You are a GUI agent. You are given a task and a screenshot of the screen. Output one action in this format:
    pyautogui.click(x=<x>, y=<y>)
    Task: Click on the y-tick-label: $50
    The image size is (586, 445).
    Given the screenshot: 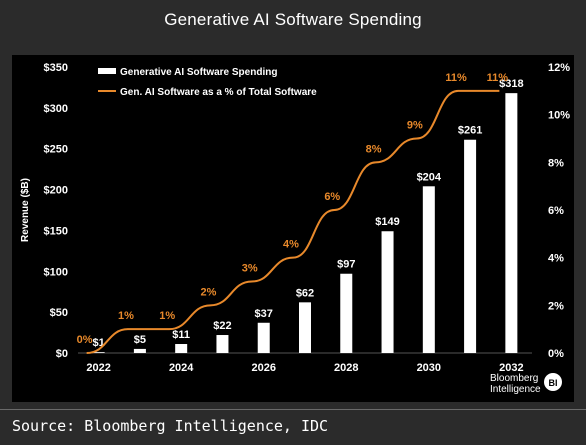 What is the action you would take?
    pyautogui.click(x=59, y=313)
    